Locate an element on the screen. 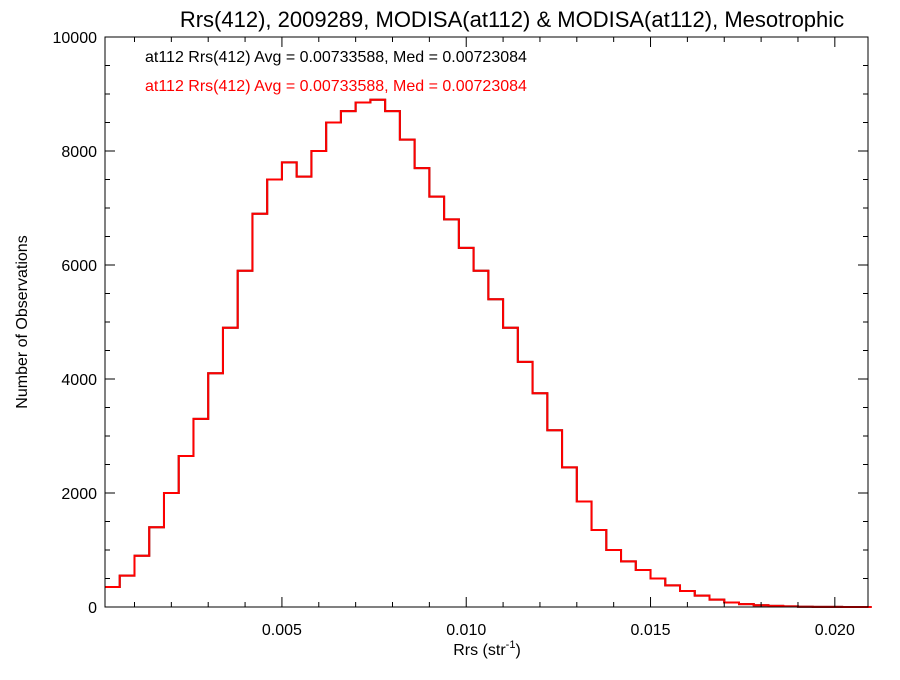 This screenshot has width=900, height=680. y-tick-label: 4000 is located at coordinates (79, 380).